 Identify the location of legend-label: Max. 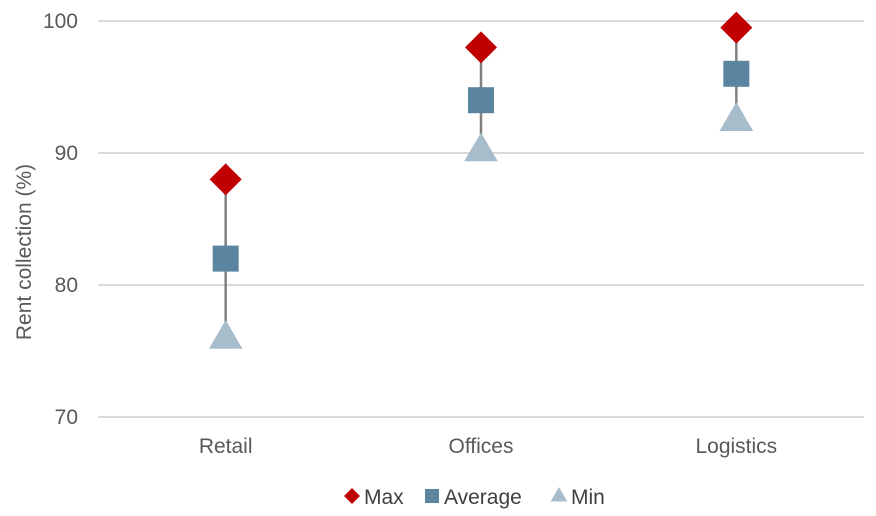
(384, 497).